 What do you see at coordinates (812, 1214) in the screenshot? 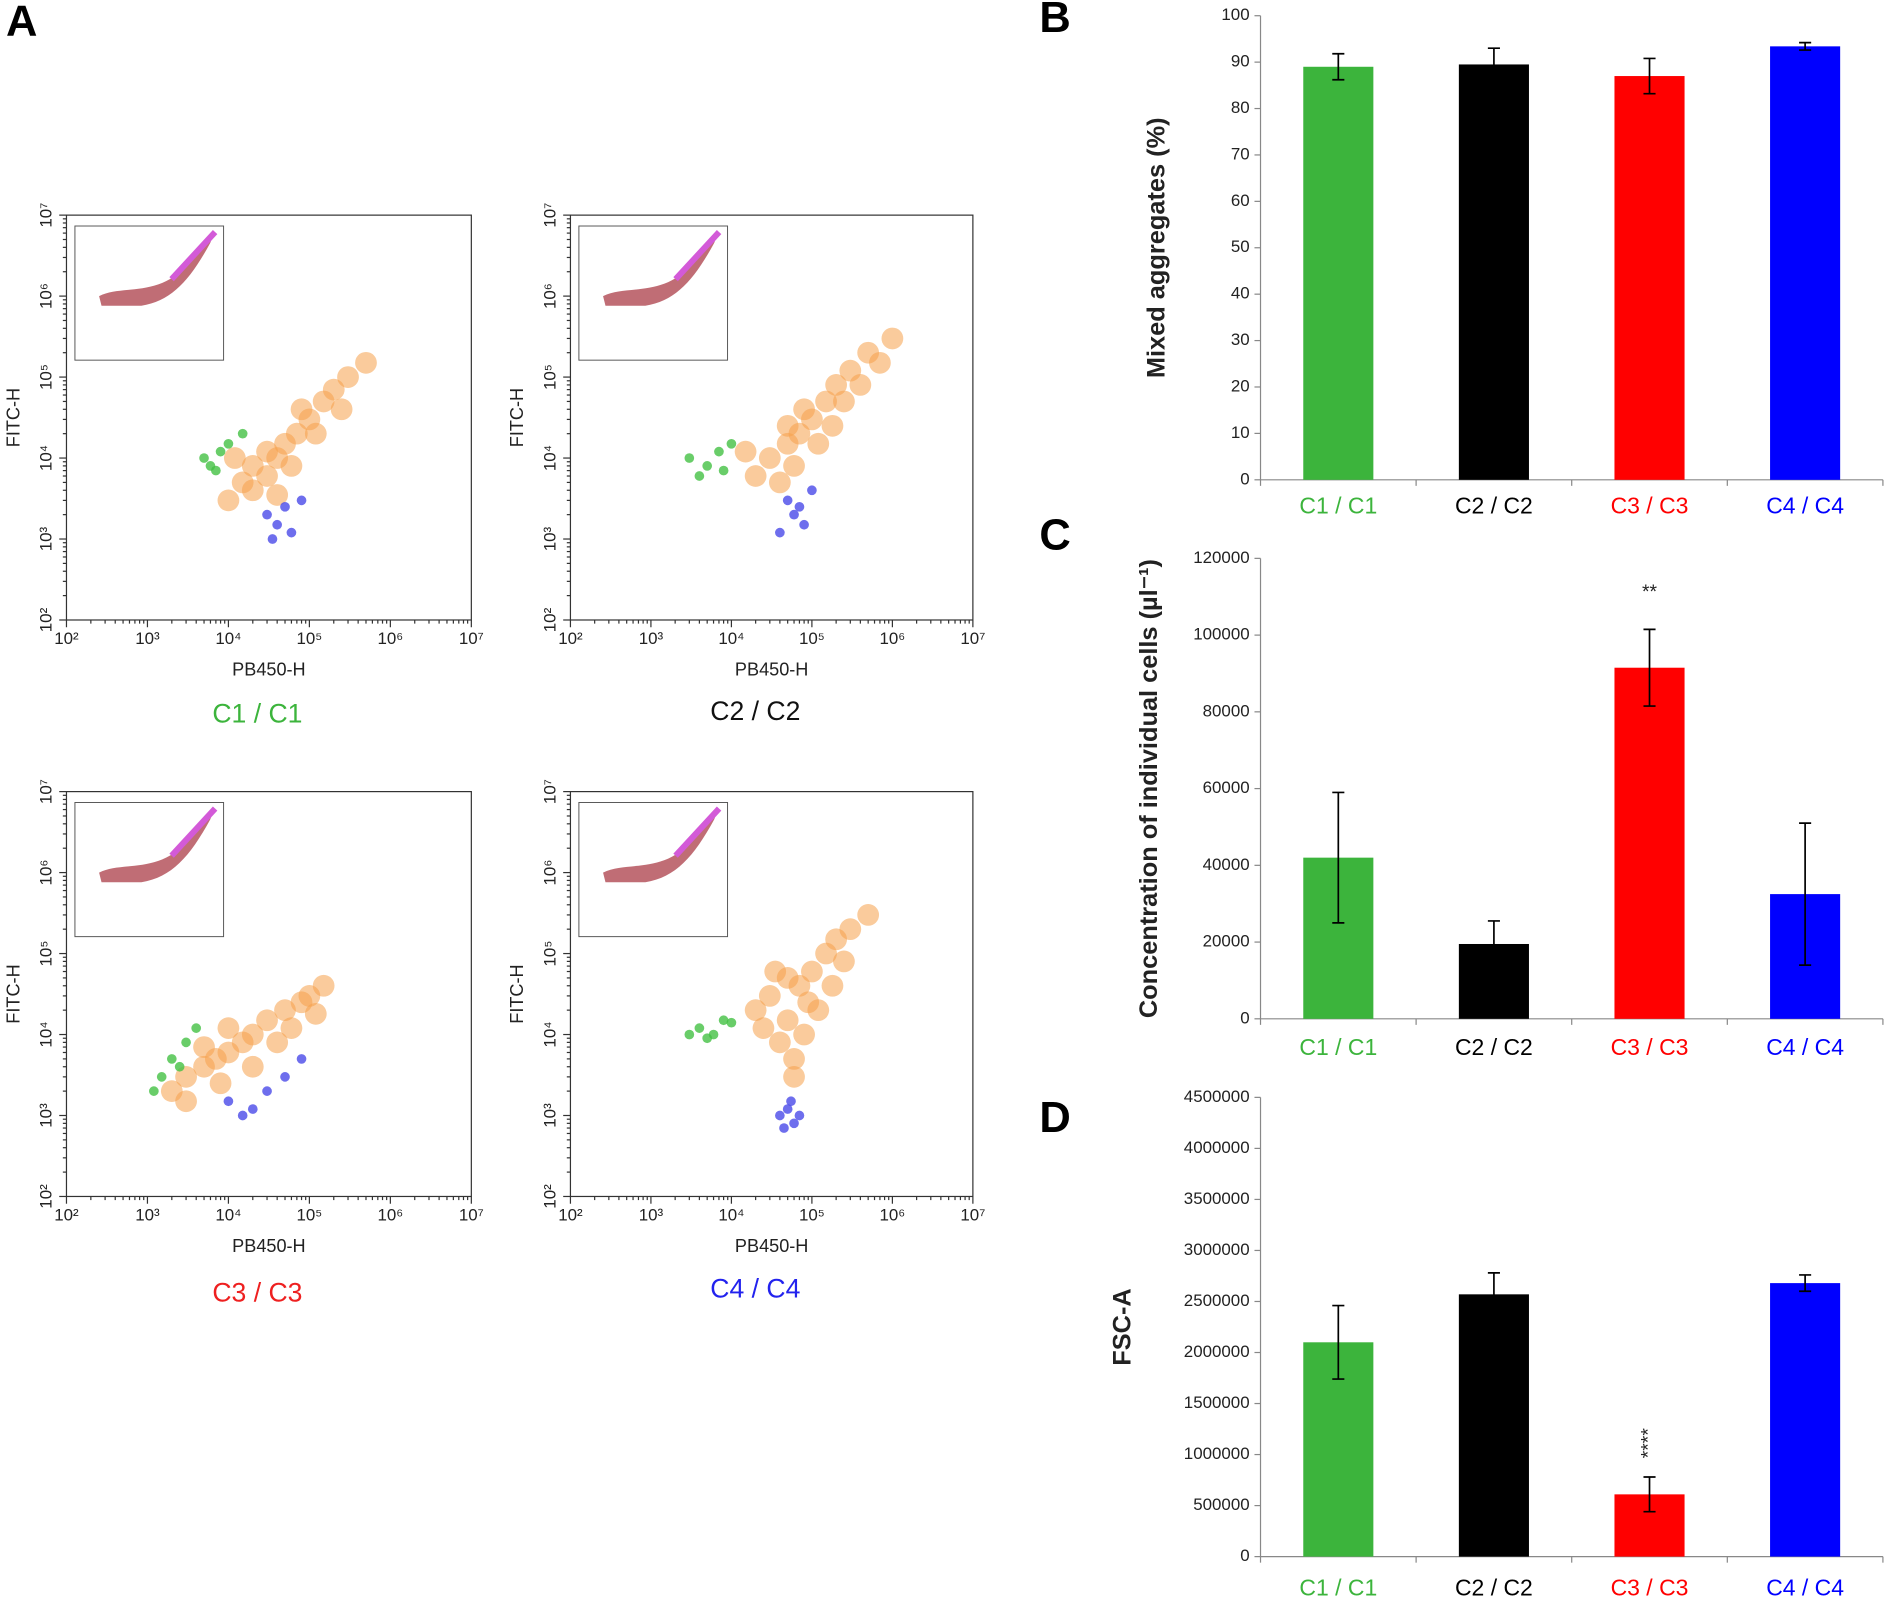
I see `x-tick-label: 10⁵` at bounding box center [812, 1214].